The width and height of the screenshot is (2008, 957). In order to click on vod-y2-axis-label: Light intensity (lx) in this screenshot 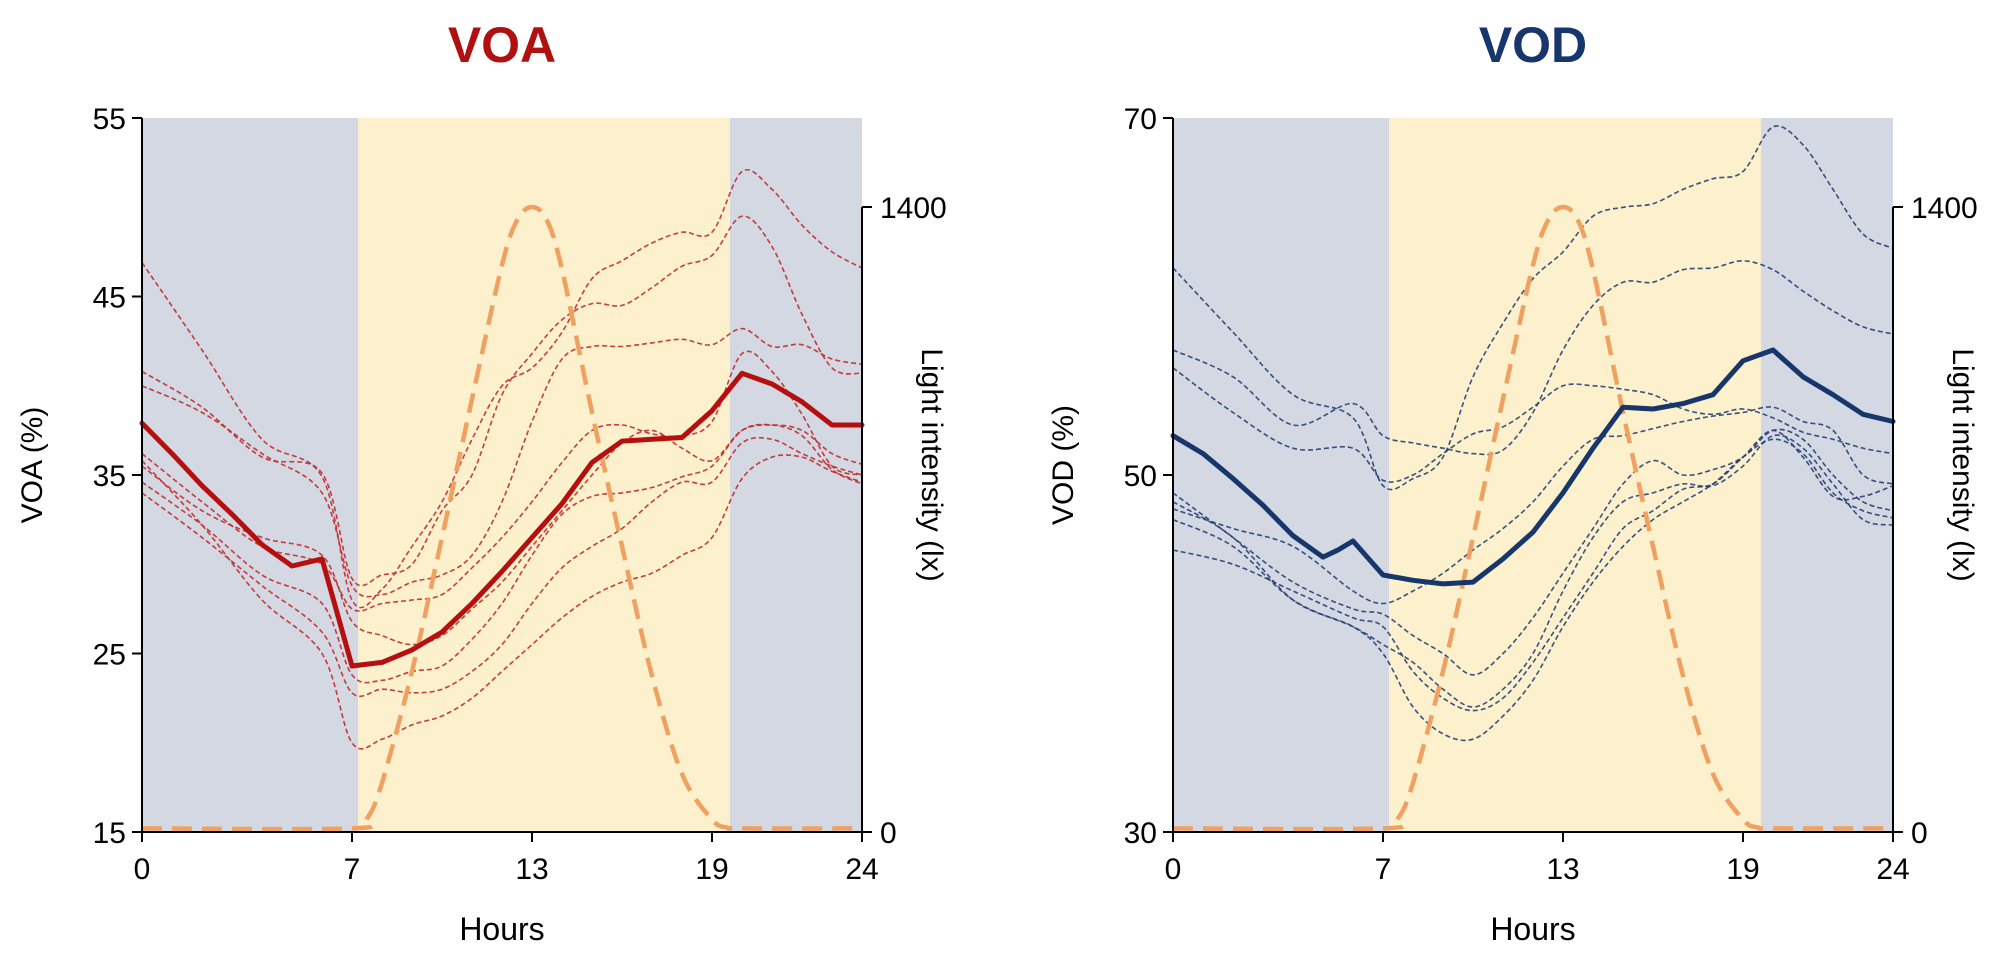, I will do `click(1962, 464)`.